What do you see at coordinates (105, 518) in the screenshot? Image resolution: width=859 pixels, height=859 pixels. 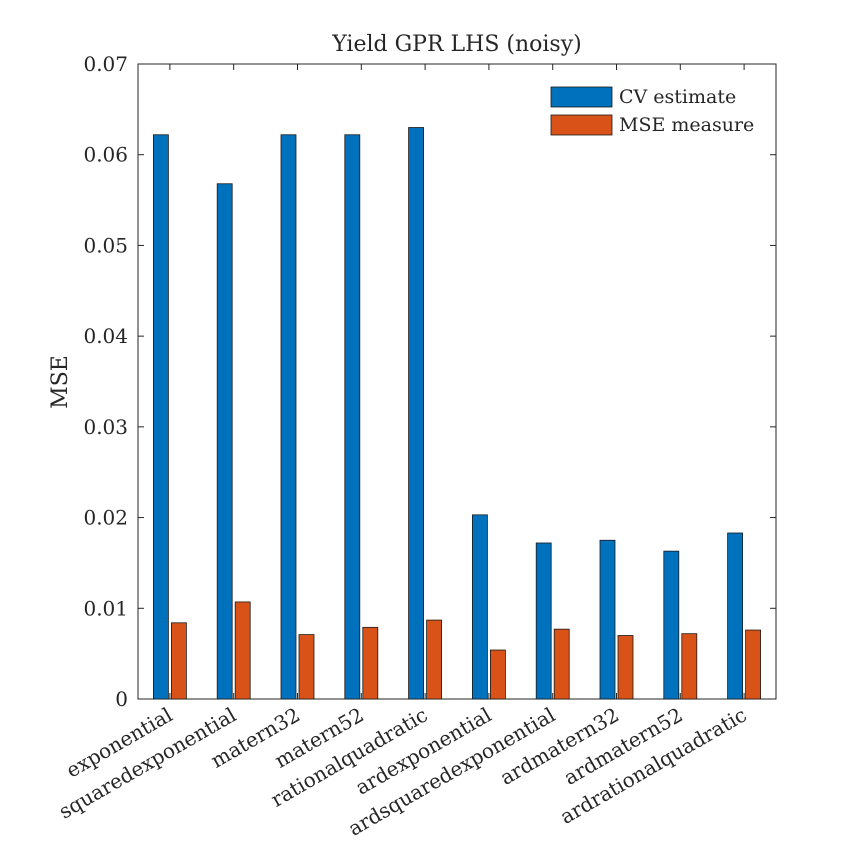 I see `y-tick-label: 0.02` at bounding box center [105, 518].